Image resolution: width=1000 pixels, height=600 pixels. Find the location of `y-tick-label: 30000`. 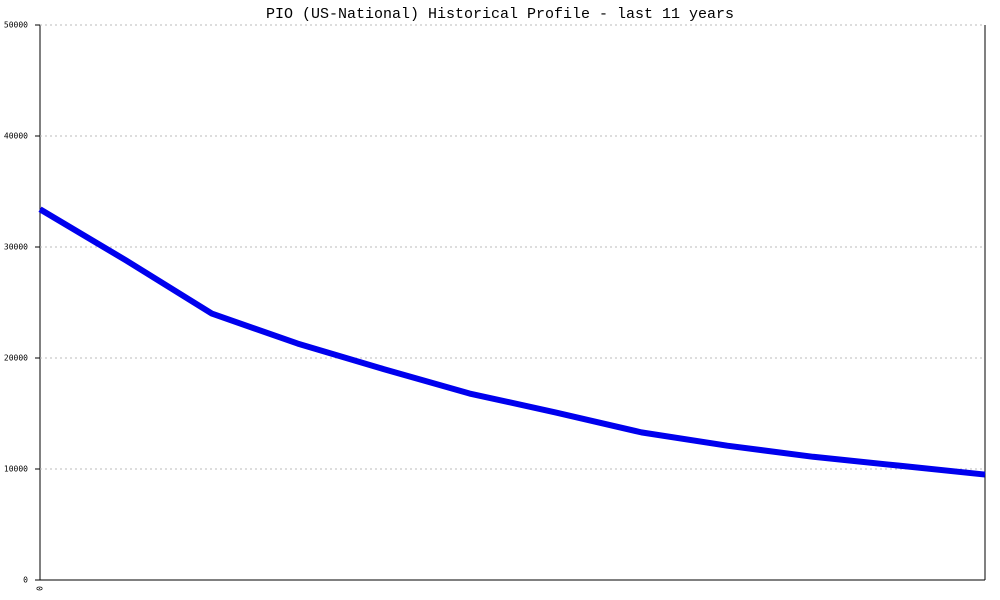

y-tick-label: 30000 is located at coordinates (16, 247).